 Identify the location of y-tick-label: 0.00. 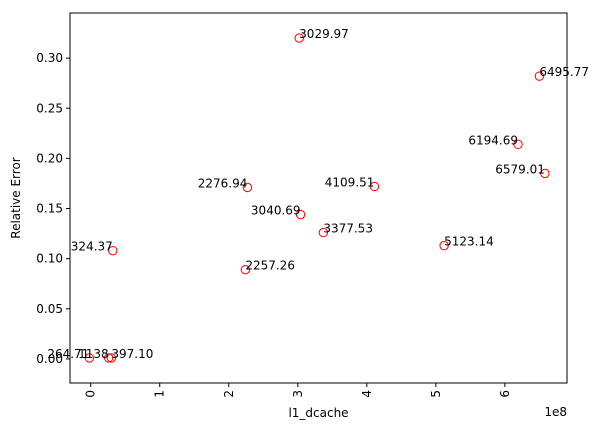
(49, 359).